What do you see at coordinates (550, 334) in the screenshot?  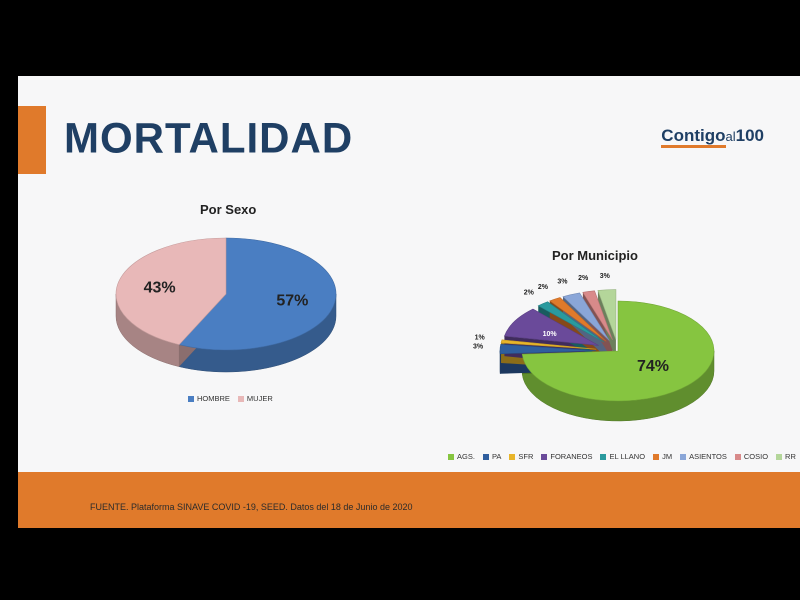 I see `pie1-data-label-FORANEOS: 10%` at bounding box center [550, 334].